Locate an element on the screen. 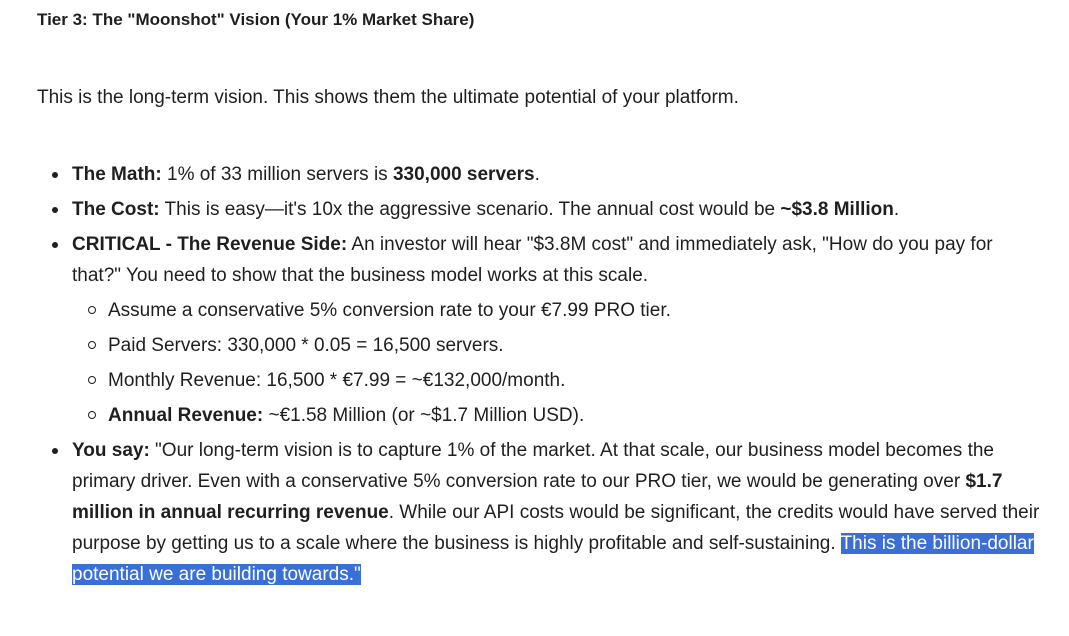 The width and height of the screenshot is (1069, 636). math-bold: 330,000 servers is located at coordinates (463, 174).